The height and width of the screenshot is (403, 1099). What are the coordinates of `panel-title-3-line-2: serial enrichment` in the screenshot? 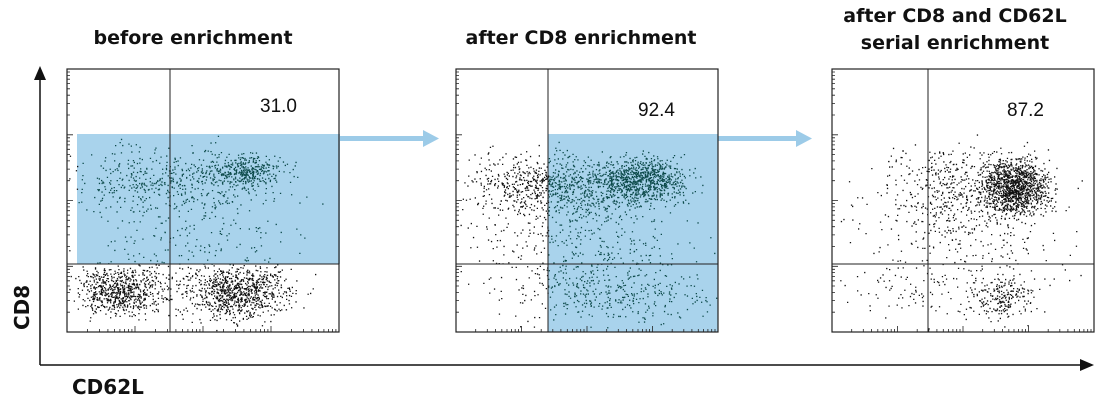 It's located at (955, 43).